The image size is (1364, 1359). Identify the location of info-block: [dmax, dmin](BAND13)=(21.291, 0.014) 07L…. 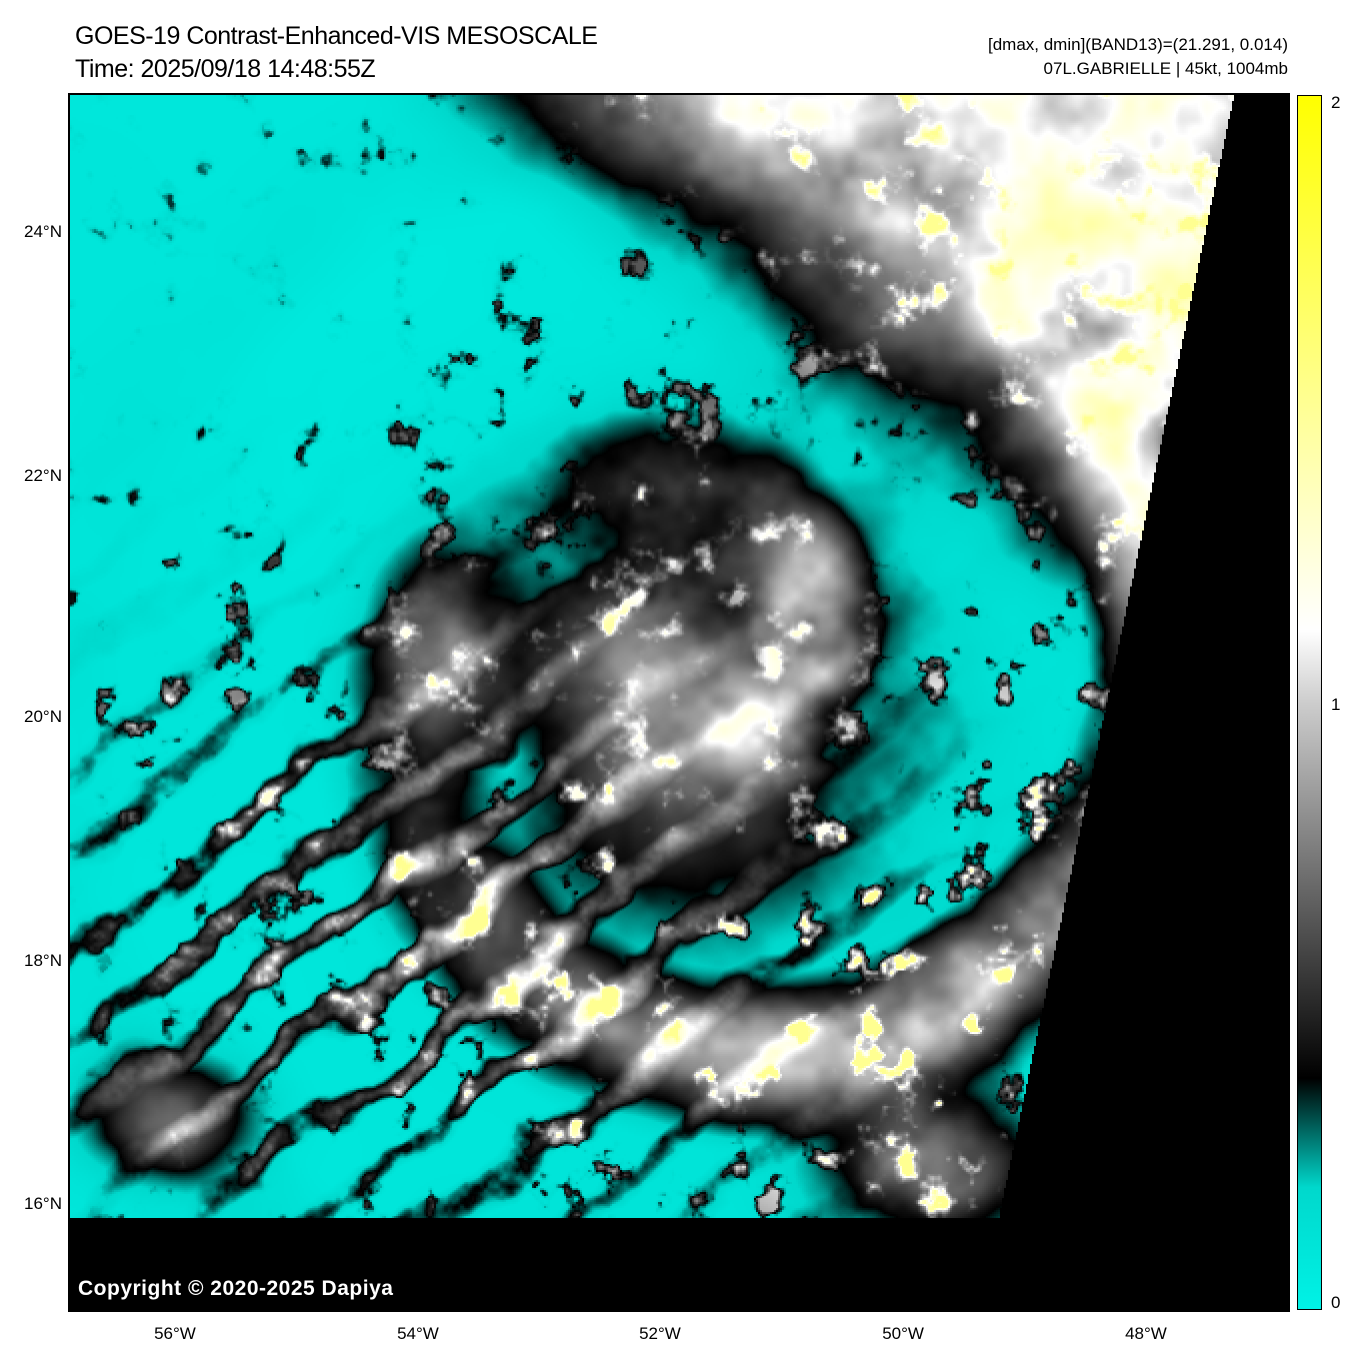
(1138, 57).